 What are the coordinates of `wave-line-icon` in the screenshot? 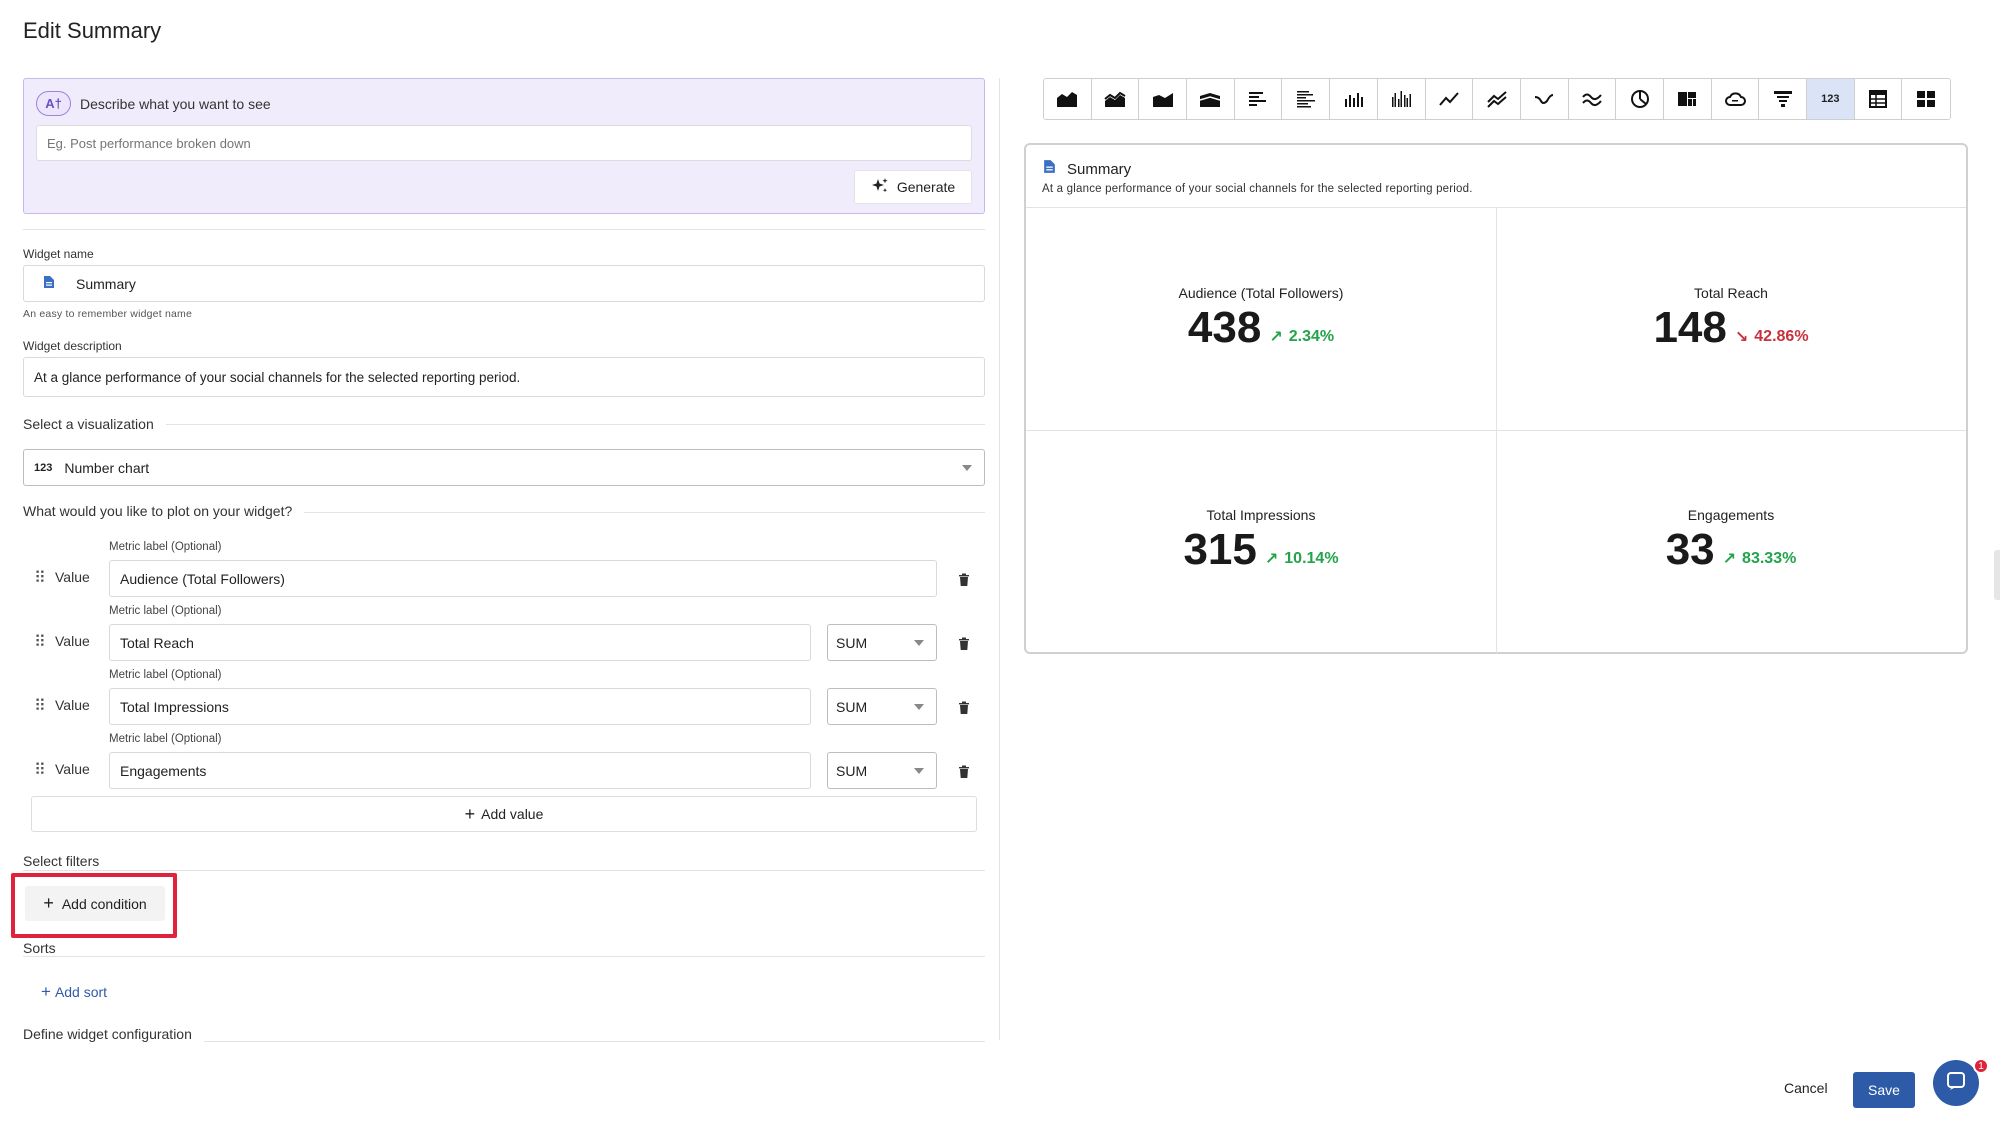 It's located at (1592, 99).